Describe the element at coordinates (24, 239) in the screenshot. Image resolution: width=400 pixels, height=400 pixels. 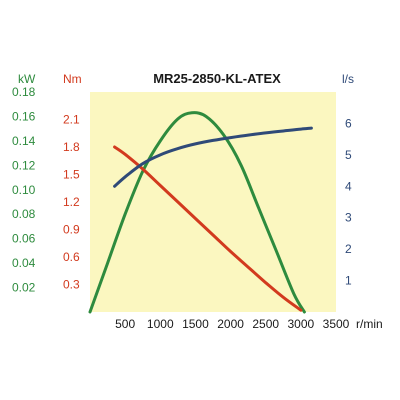
I see `power-tick-label: 0.06` at that location.